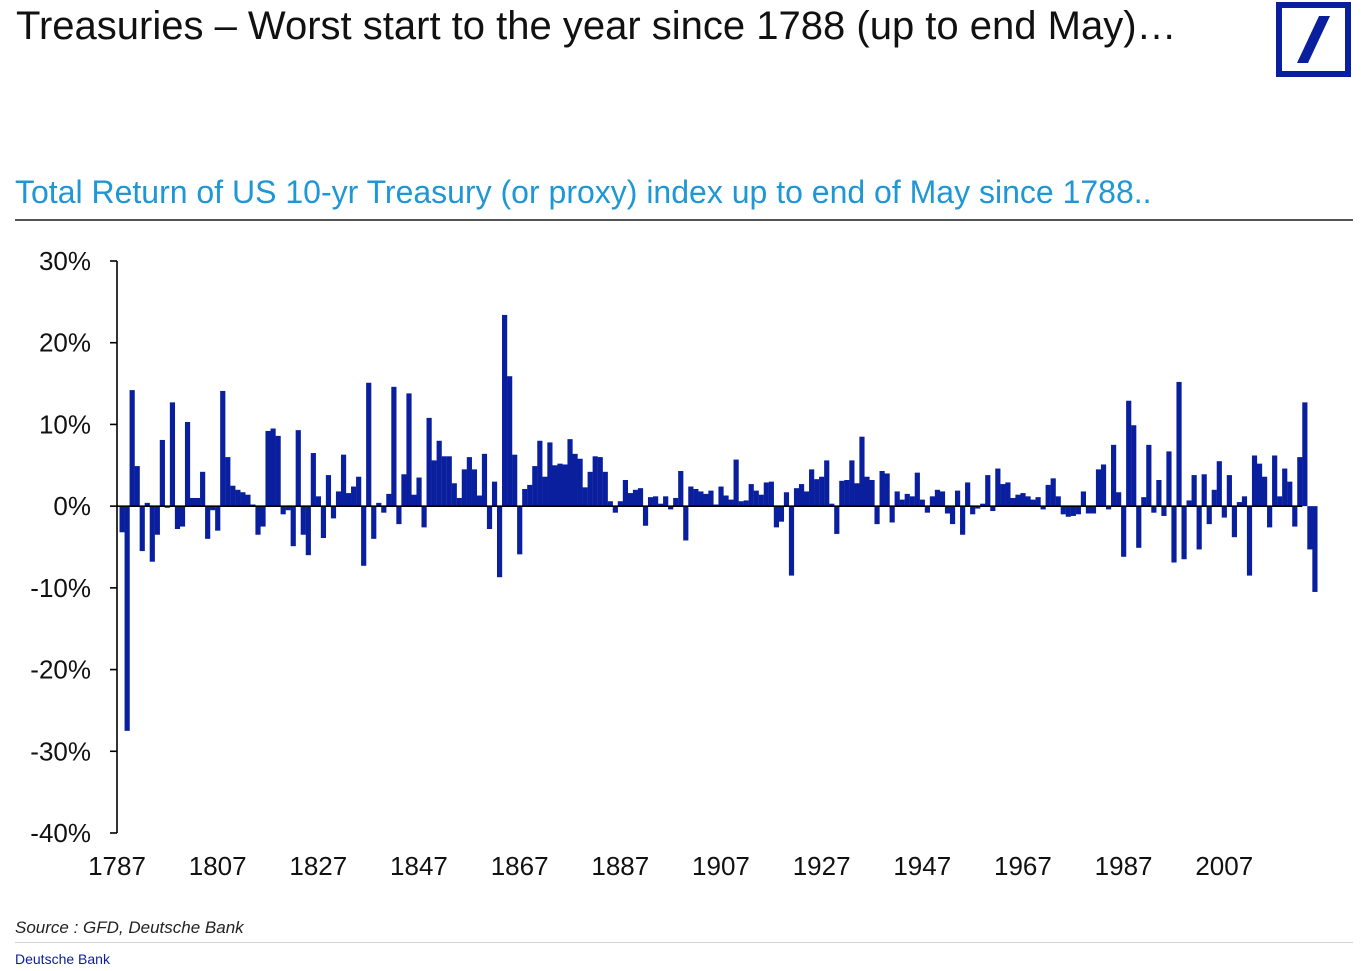  I want to click on bar-1939, so click(882, 489).